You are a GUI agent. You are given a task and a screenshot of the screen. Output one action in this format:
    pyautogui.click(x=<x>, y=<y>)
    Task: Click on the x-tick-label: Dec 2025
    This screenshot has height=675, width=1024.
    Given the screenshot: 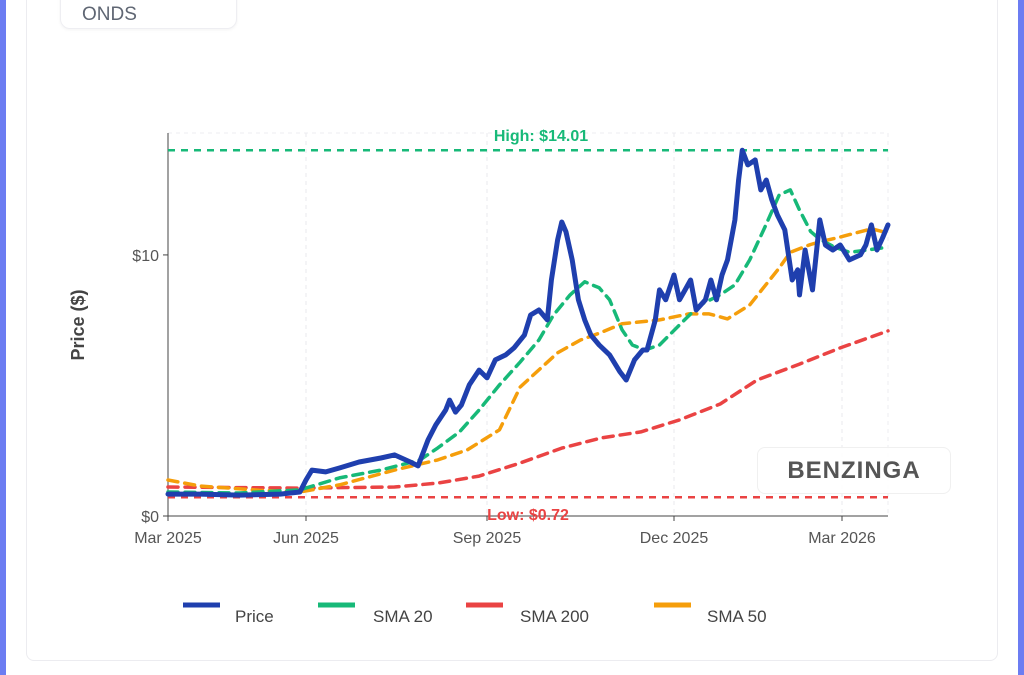 What is the action you would take?
    pyautogui.click(x=674, y=538)
    